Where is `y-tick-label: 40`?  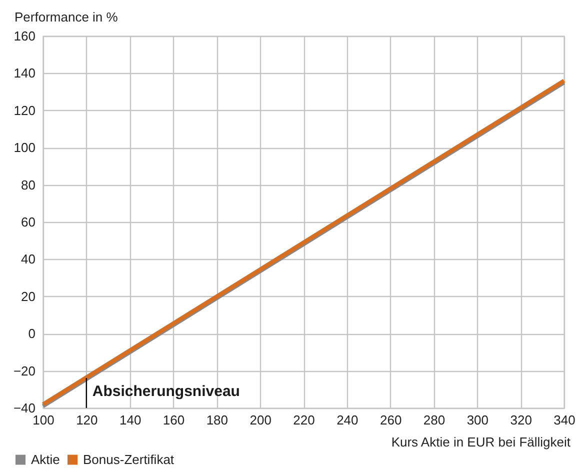
y-tick-label: 40 is located at coordinates (28, 259).